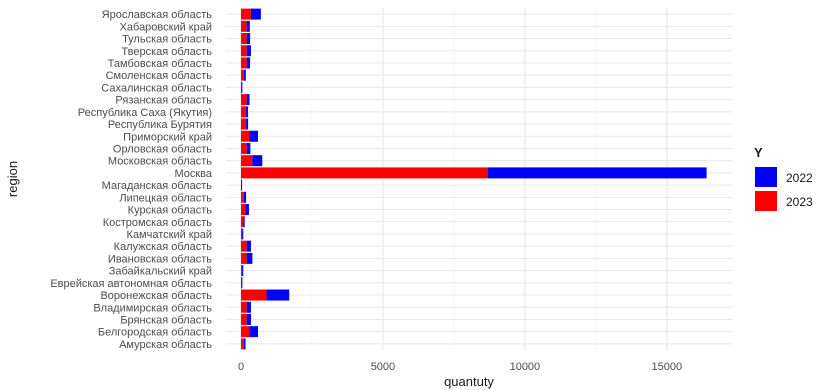 This screenshot has height=390, width=816. Describe the element at coordinates (160, 64) in the screenshot. I see `y-tick-label: Тамбовская область` at that location.